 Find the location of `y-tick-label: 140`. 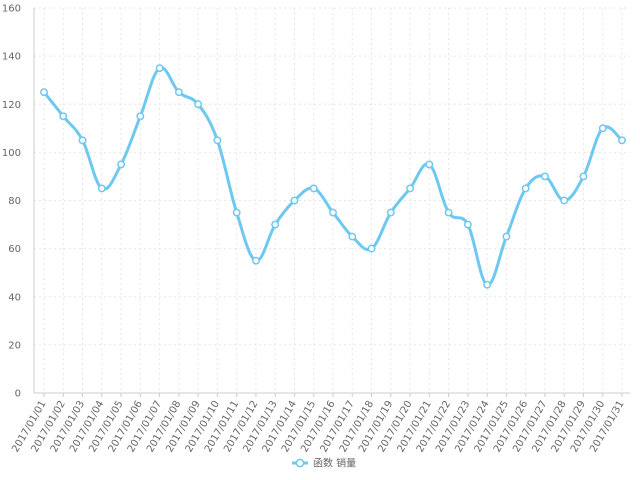

y-tick-label: 140 is located at coordinates (11, 57).